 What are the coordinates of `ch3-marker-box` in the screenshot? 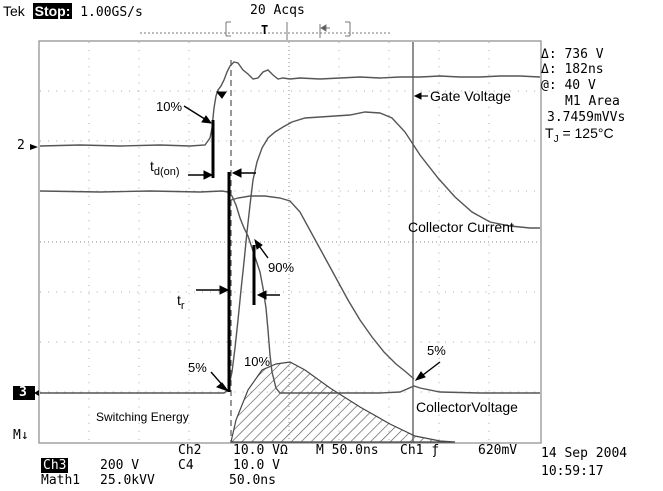 It's located at (24, 393).